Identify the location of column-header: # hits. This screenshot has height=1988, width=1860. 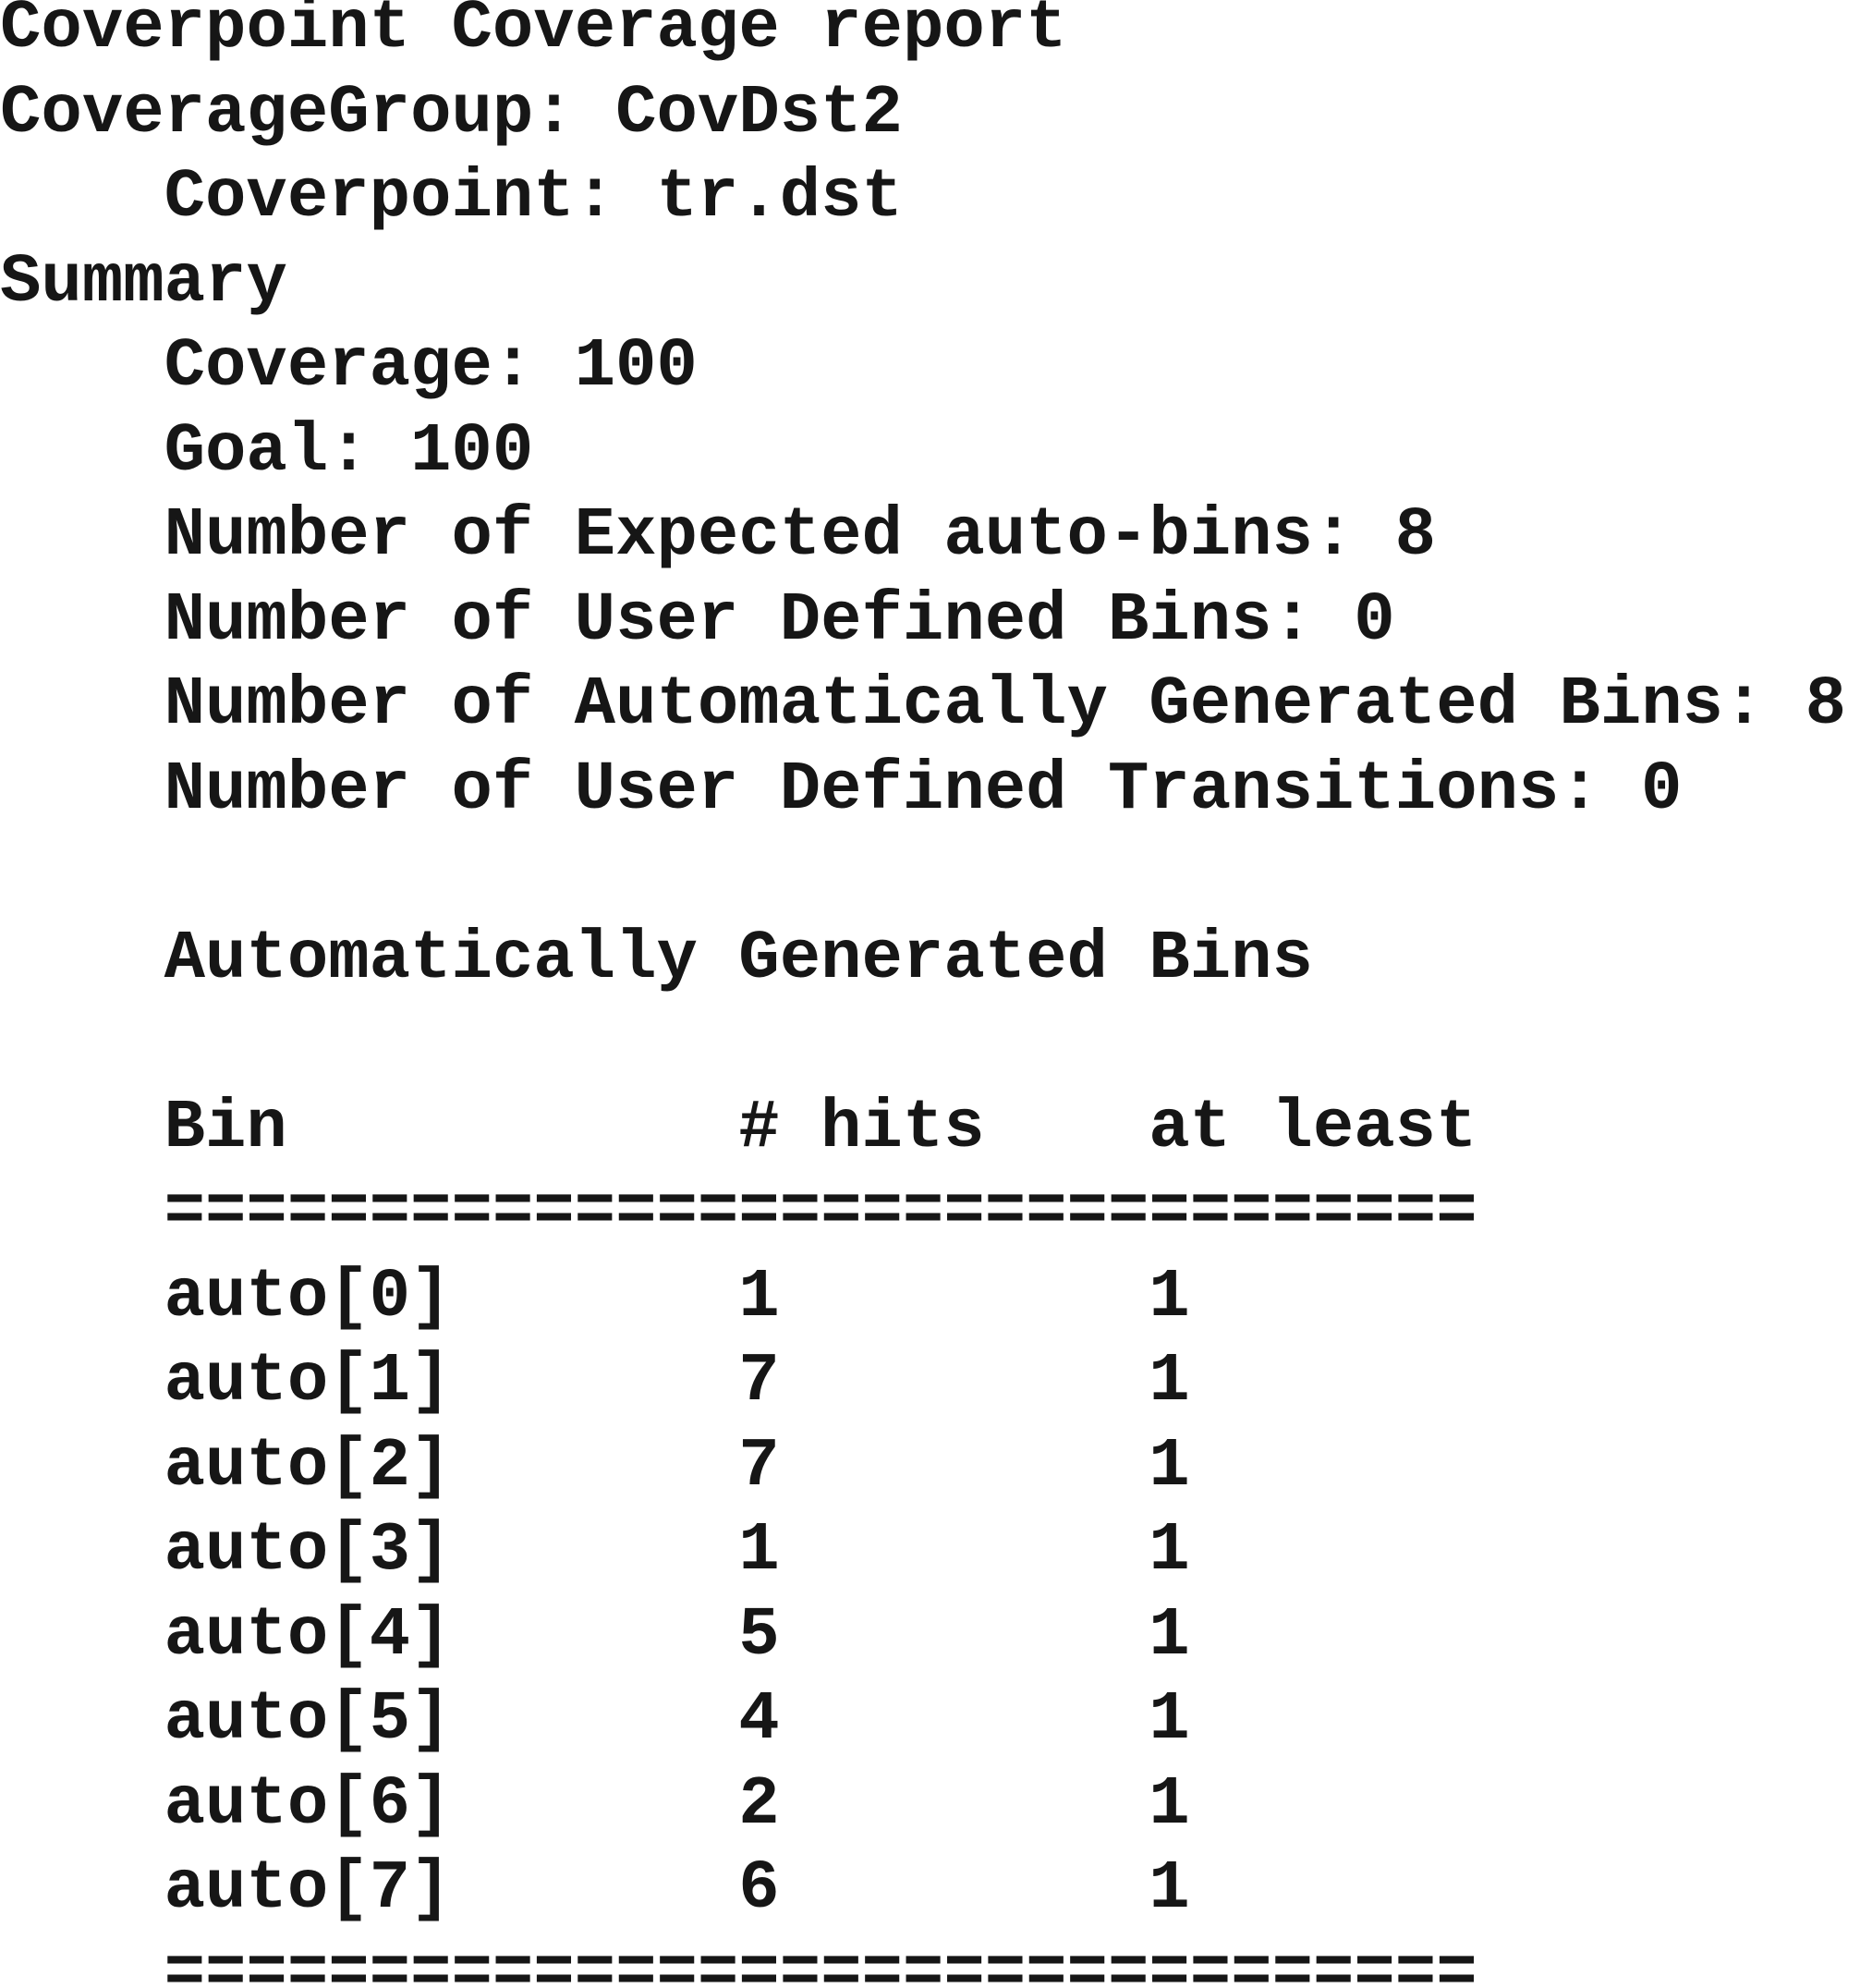
(861, 1128).